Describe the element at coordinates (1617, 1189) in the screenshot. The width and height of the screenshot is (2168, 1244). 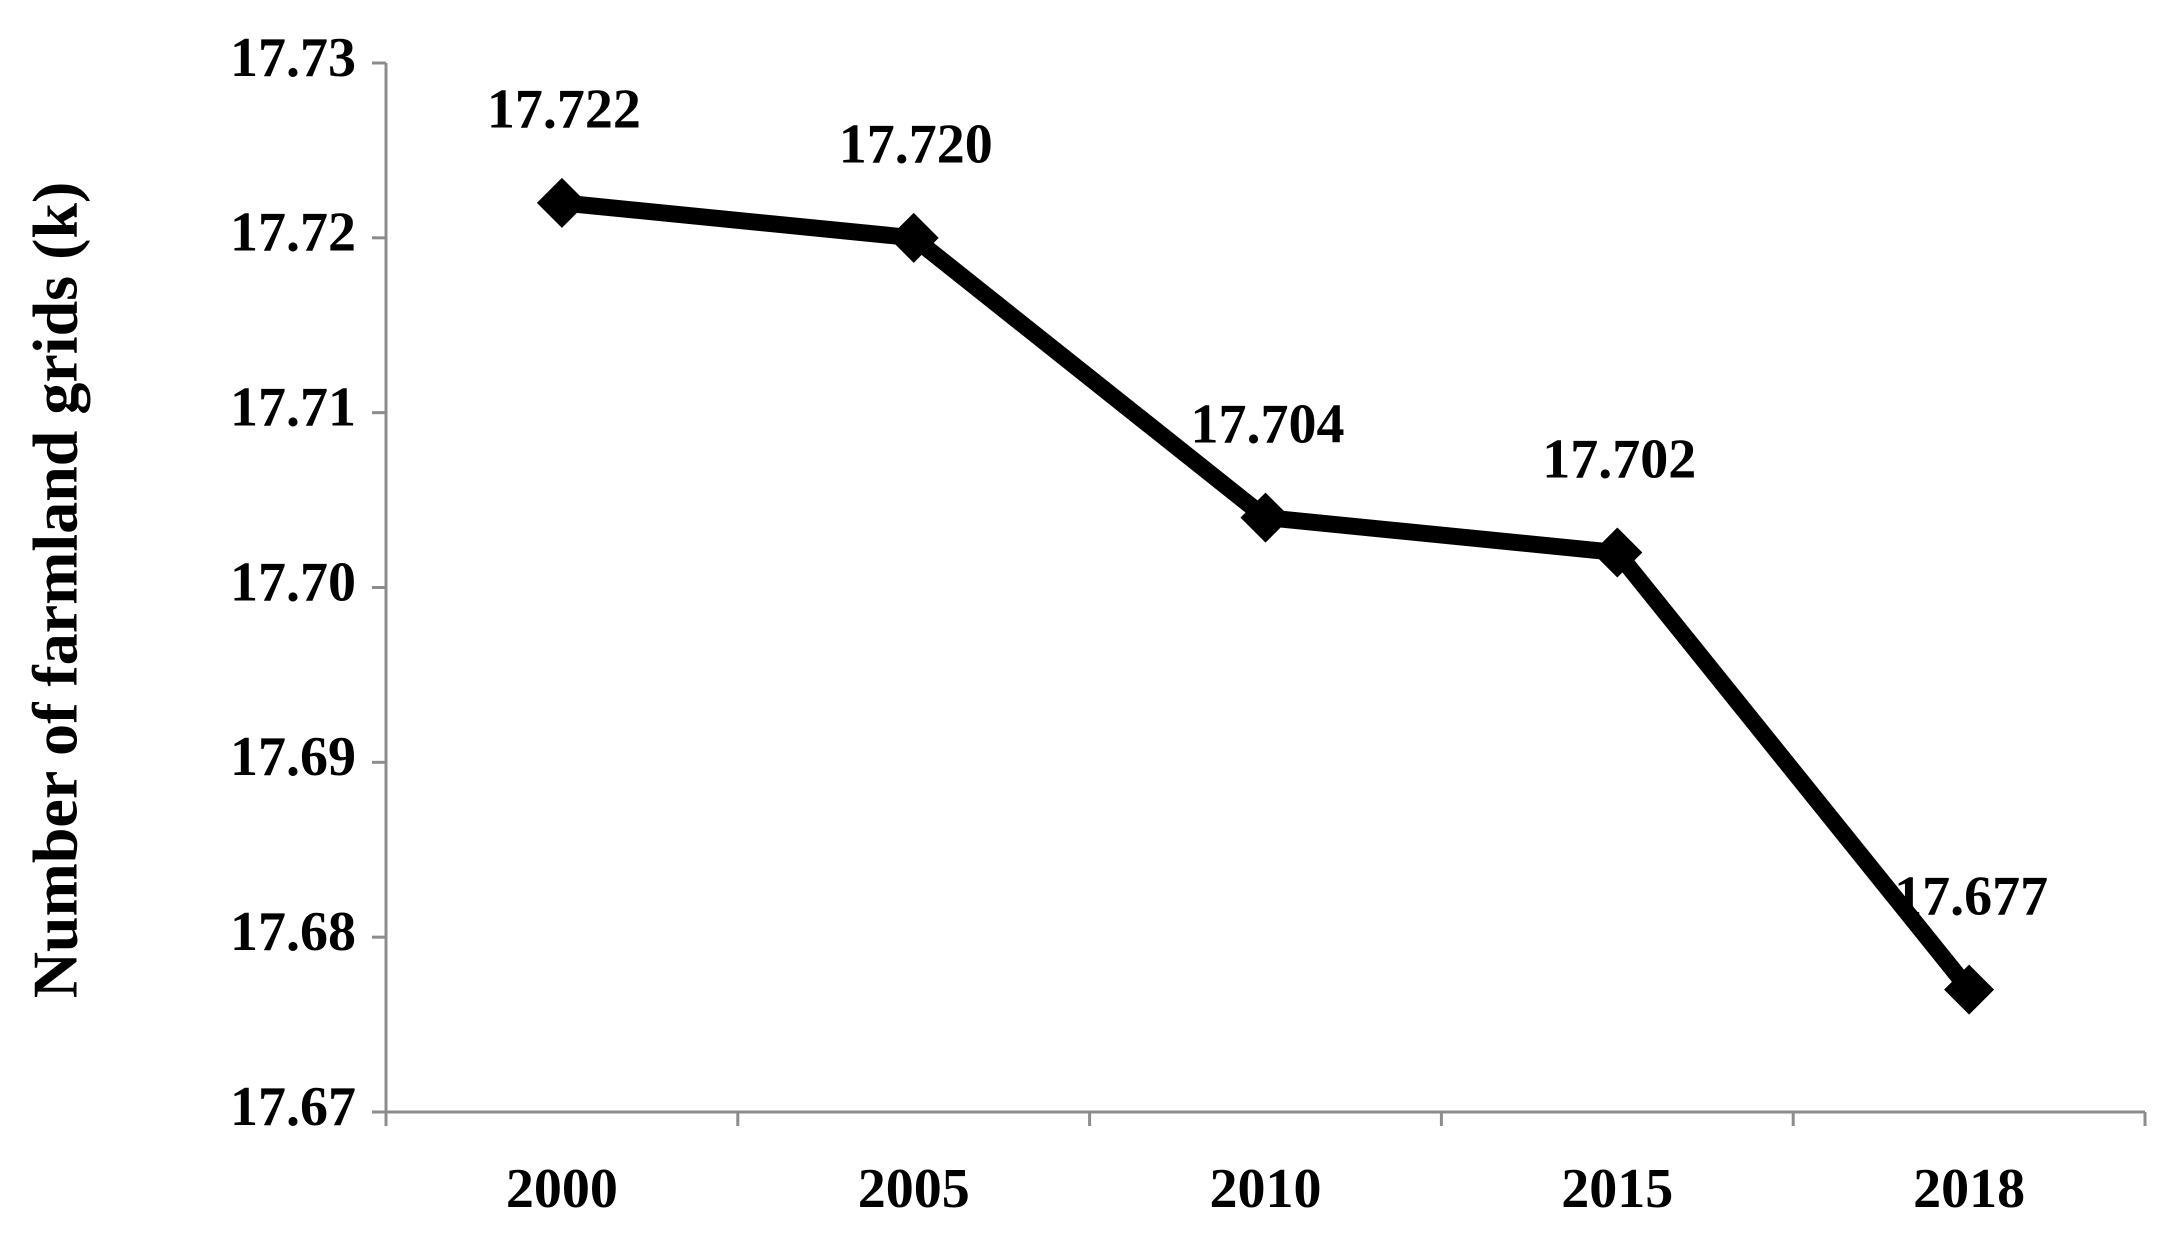
I see `x-tick-label: 2015` at that location.